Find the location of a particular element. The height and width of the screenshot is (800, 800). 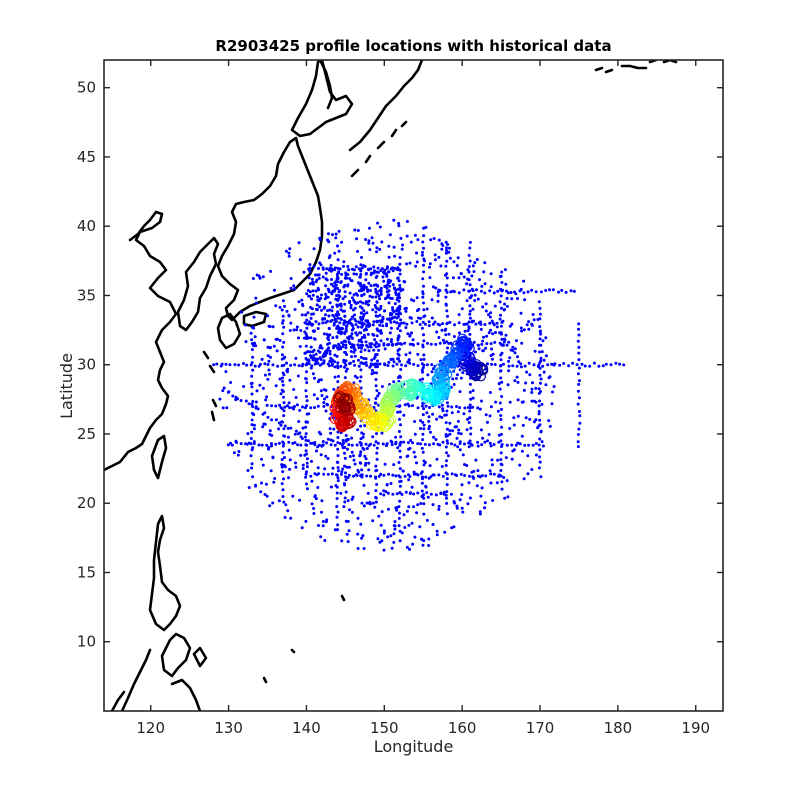

coast-small-islands is located at coordinates (304, 639).